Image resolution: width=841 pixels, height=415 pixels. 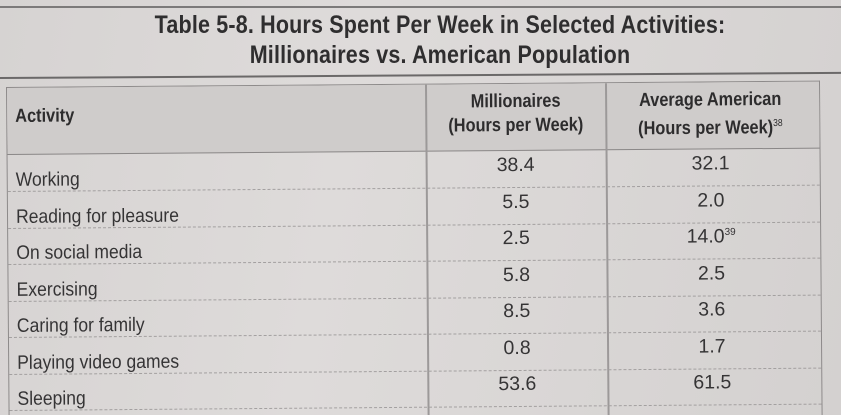 What do you see at coordinates (45, 116) in the screenshot?
I see `header-activity: Activity` at bounding box center [45, 116].